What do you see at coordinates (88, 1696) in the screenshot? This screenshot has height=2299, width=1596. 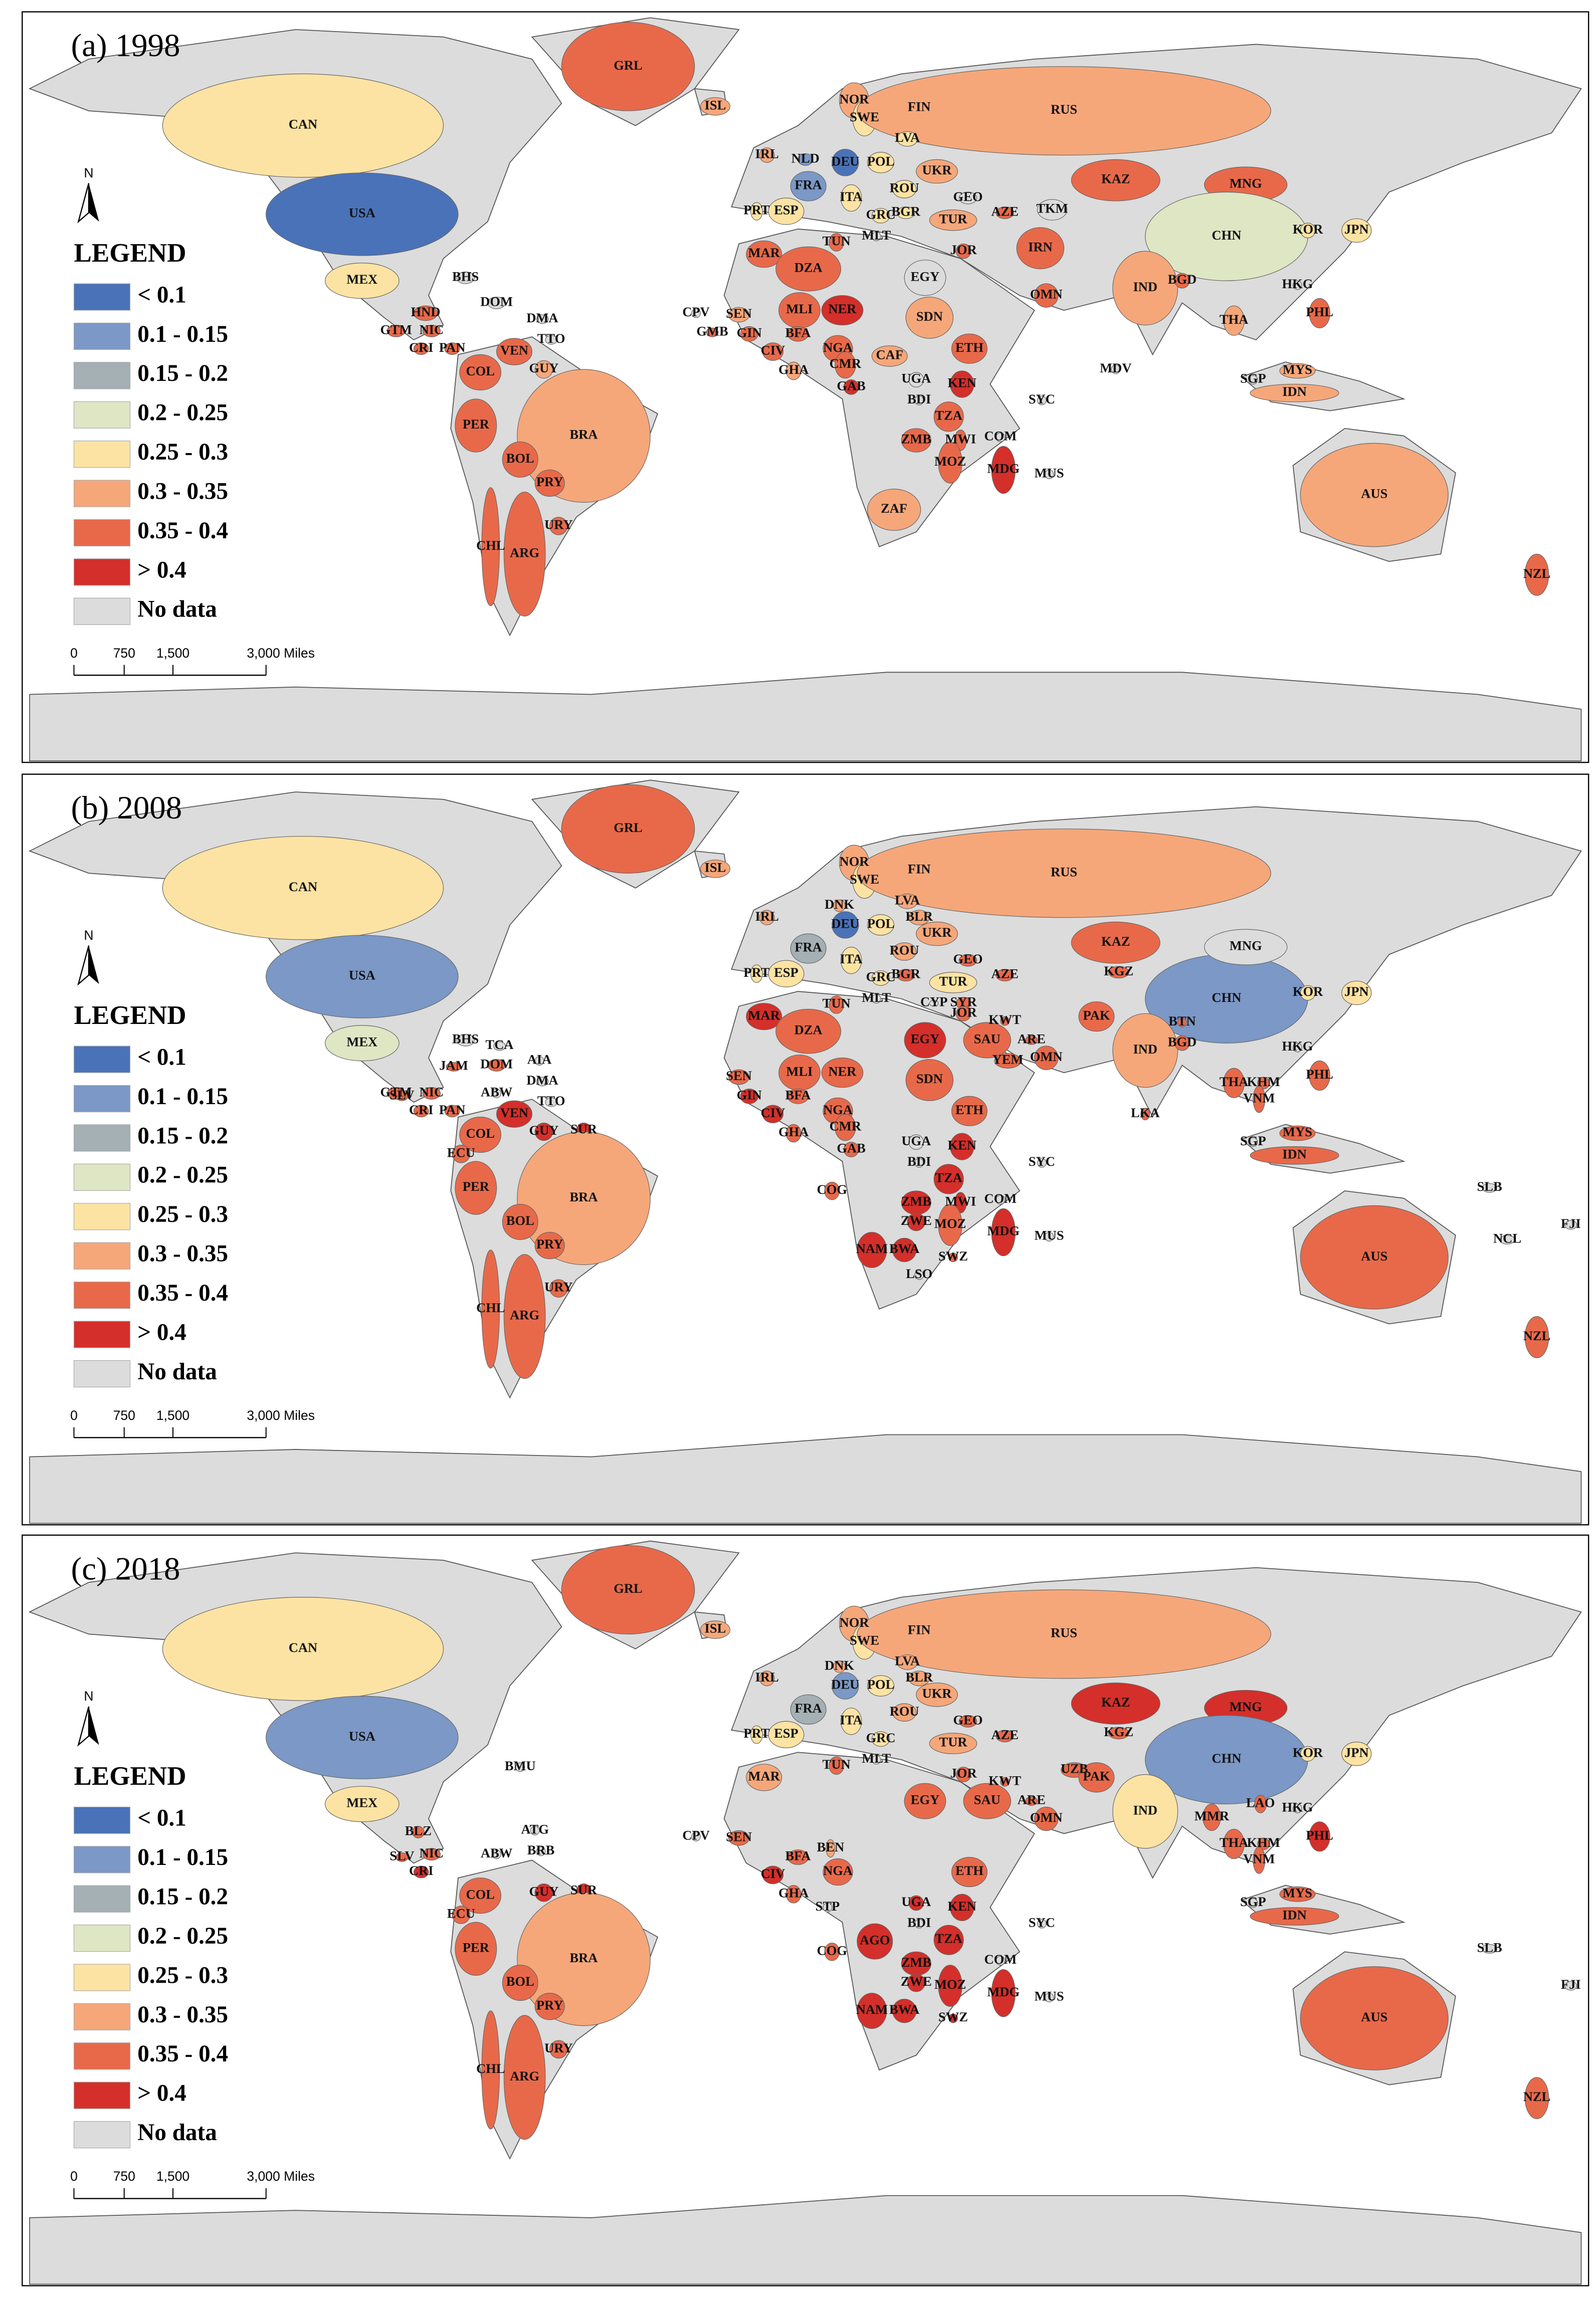 I see `north-label: N` at bounding box center [88, 1696].